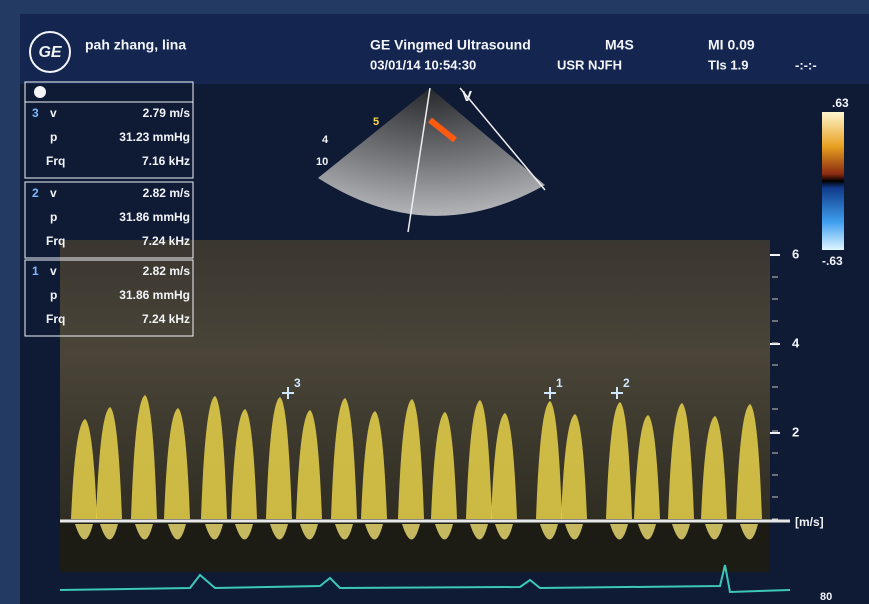 This screenshot has width=869, height=604. What do you see at coordinates (450, 45) in the screenshot?
I see `device-name: GE Vingmed Ultrasound` at bounding box center [450, 45].